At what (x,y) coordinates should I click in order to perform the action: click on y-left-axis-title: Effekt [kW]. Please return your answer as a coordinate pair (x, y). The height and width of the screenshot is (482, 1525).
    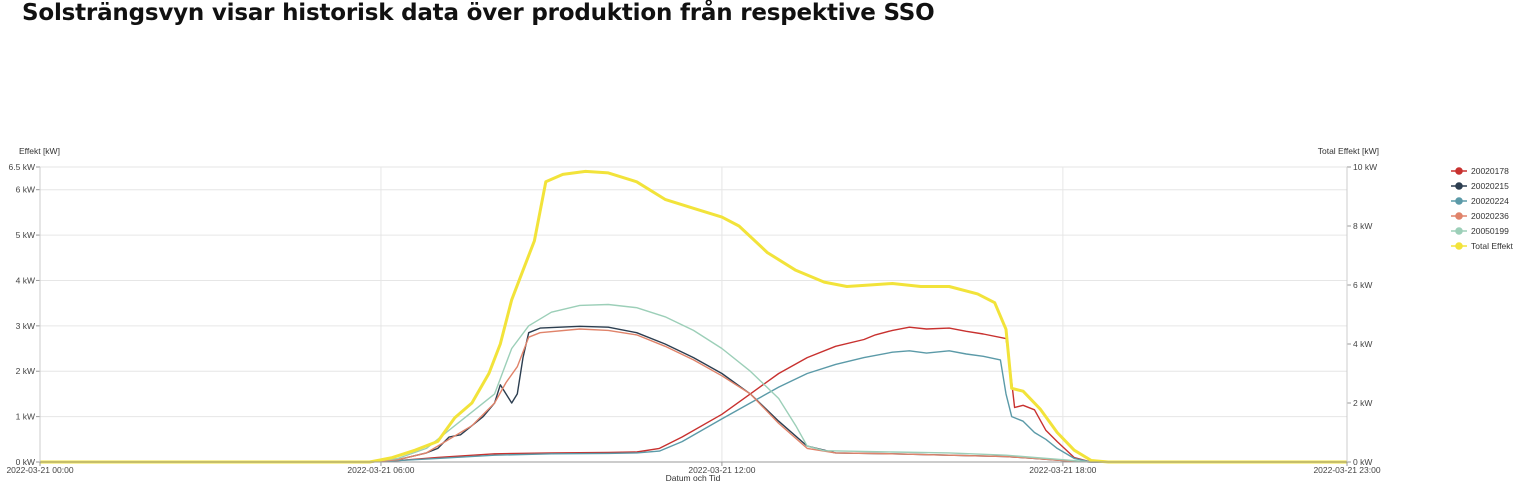
    Looking at the image, I should click on (39, 151).